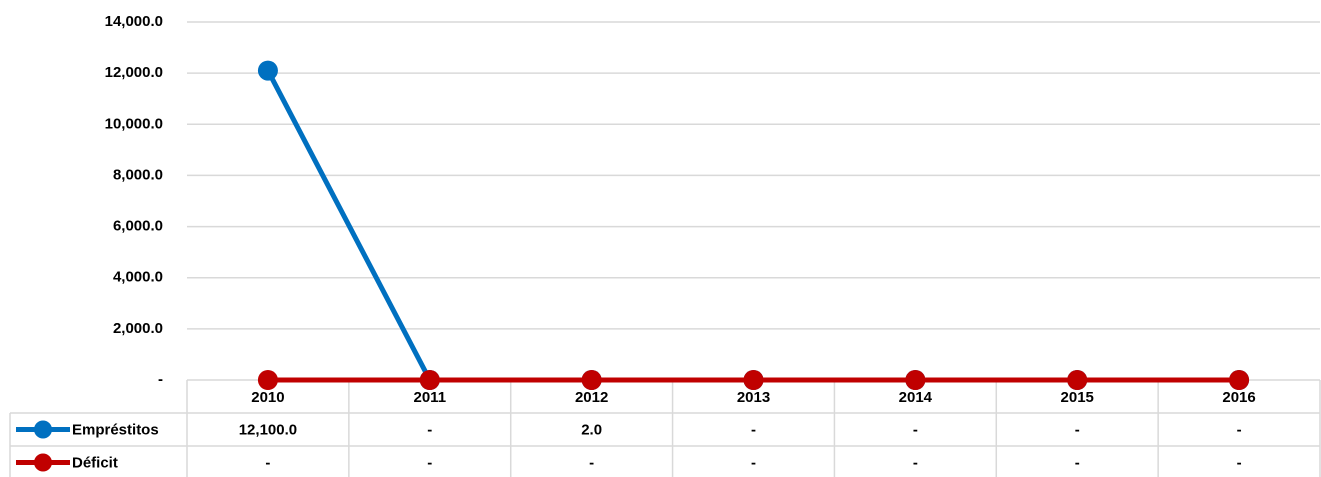 The height and width of the screenshot is (477, 1321). I want to click on y-tick-label: 6,000.0, so click(138, 226).